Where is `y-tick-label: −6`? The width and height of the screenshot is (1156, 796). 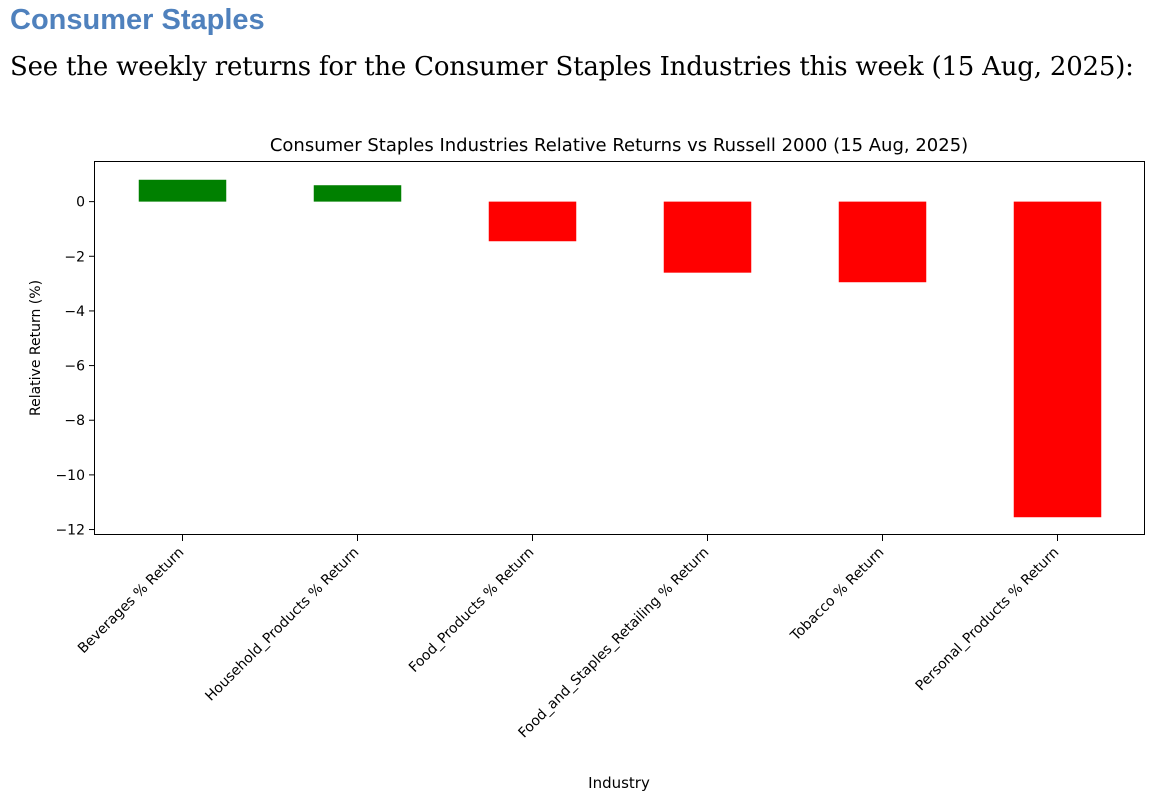 y-tick-label: −6 is located at coordinates (74, 367).